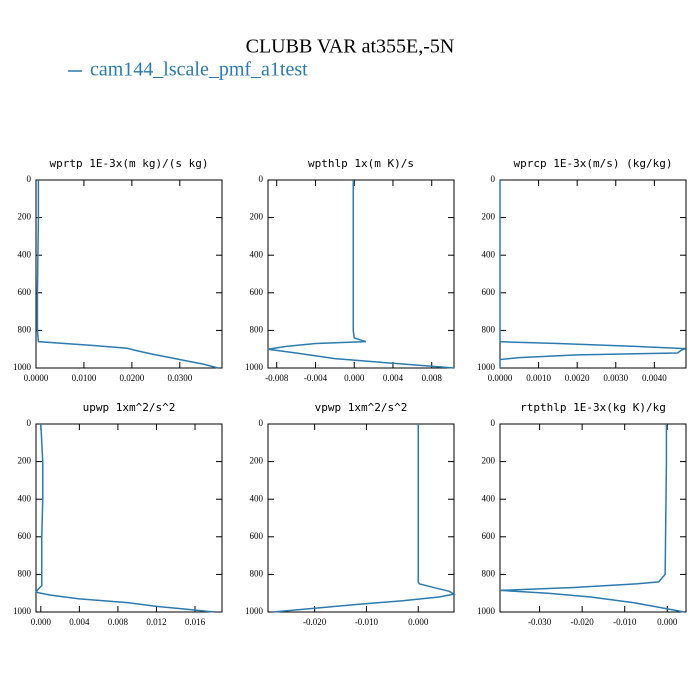  I want to click on x-tick-label: 0.0100, so click(84, 378).